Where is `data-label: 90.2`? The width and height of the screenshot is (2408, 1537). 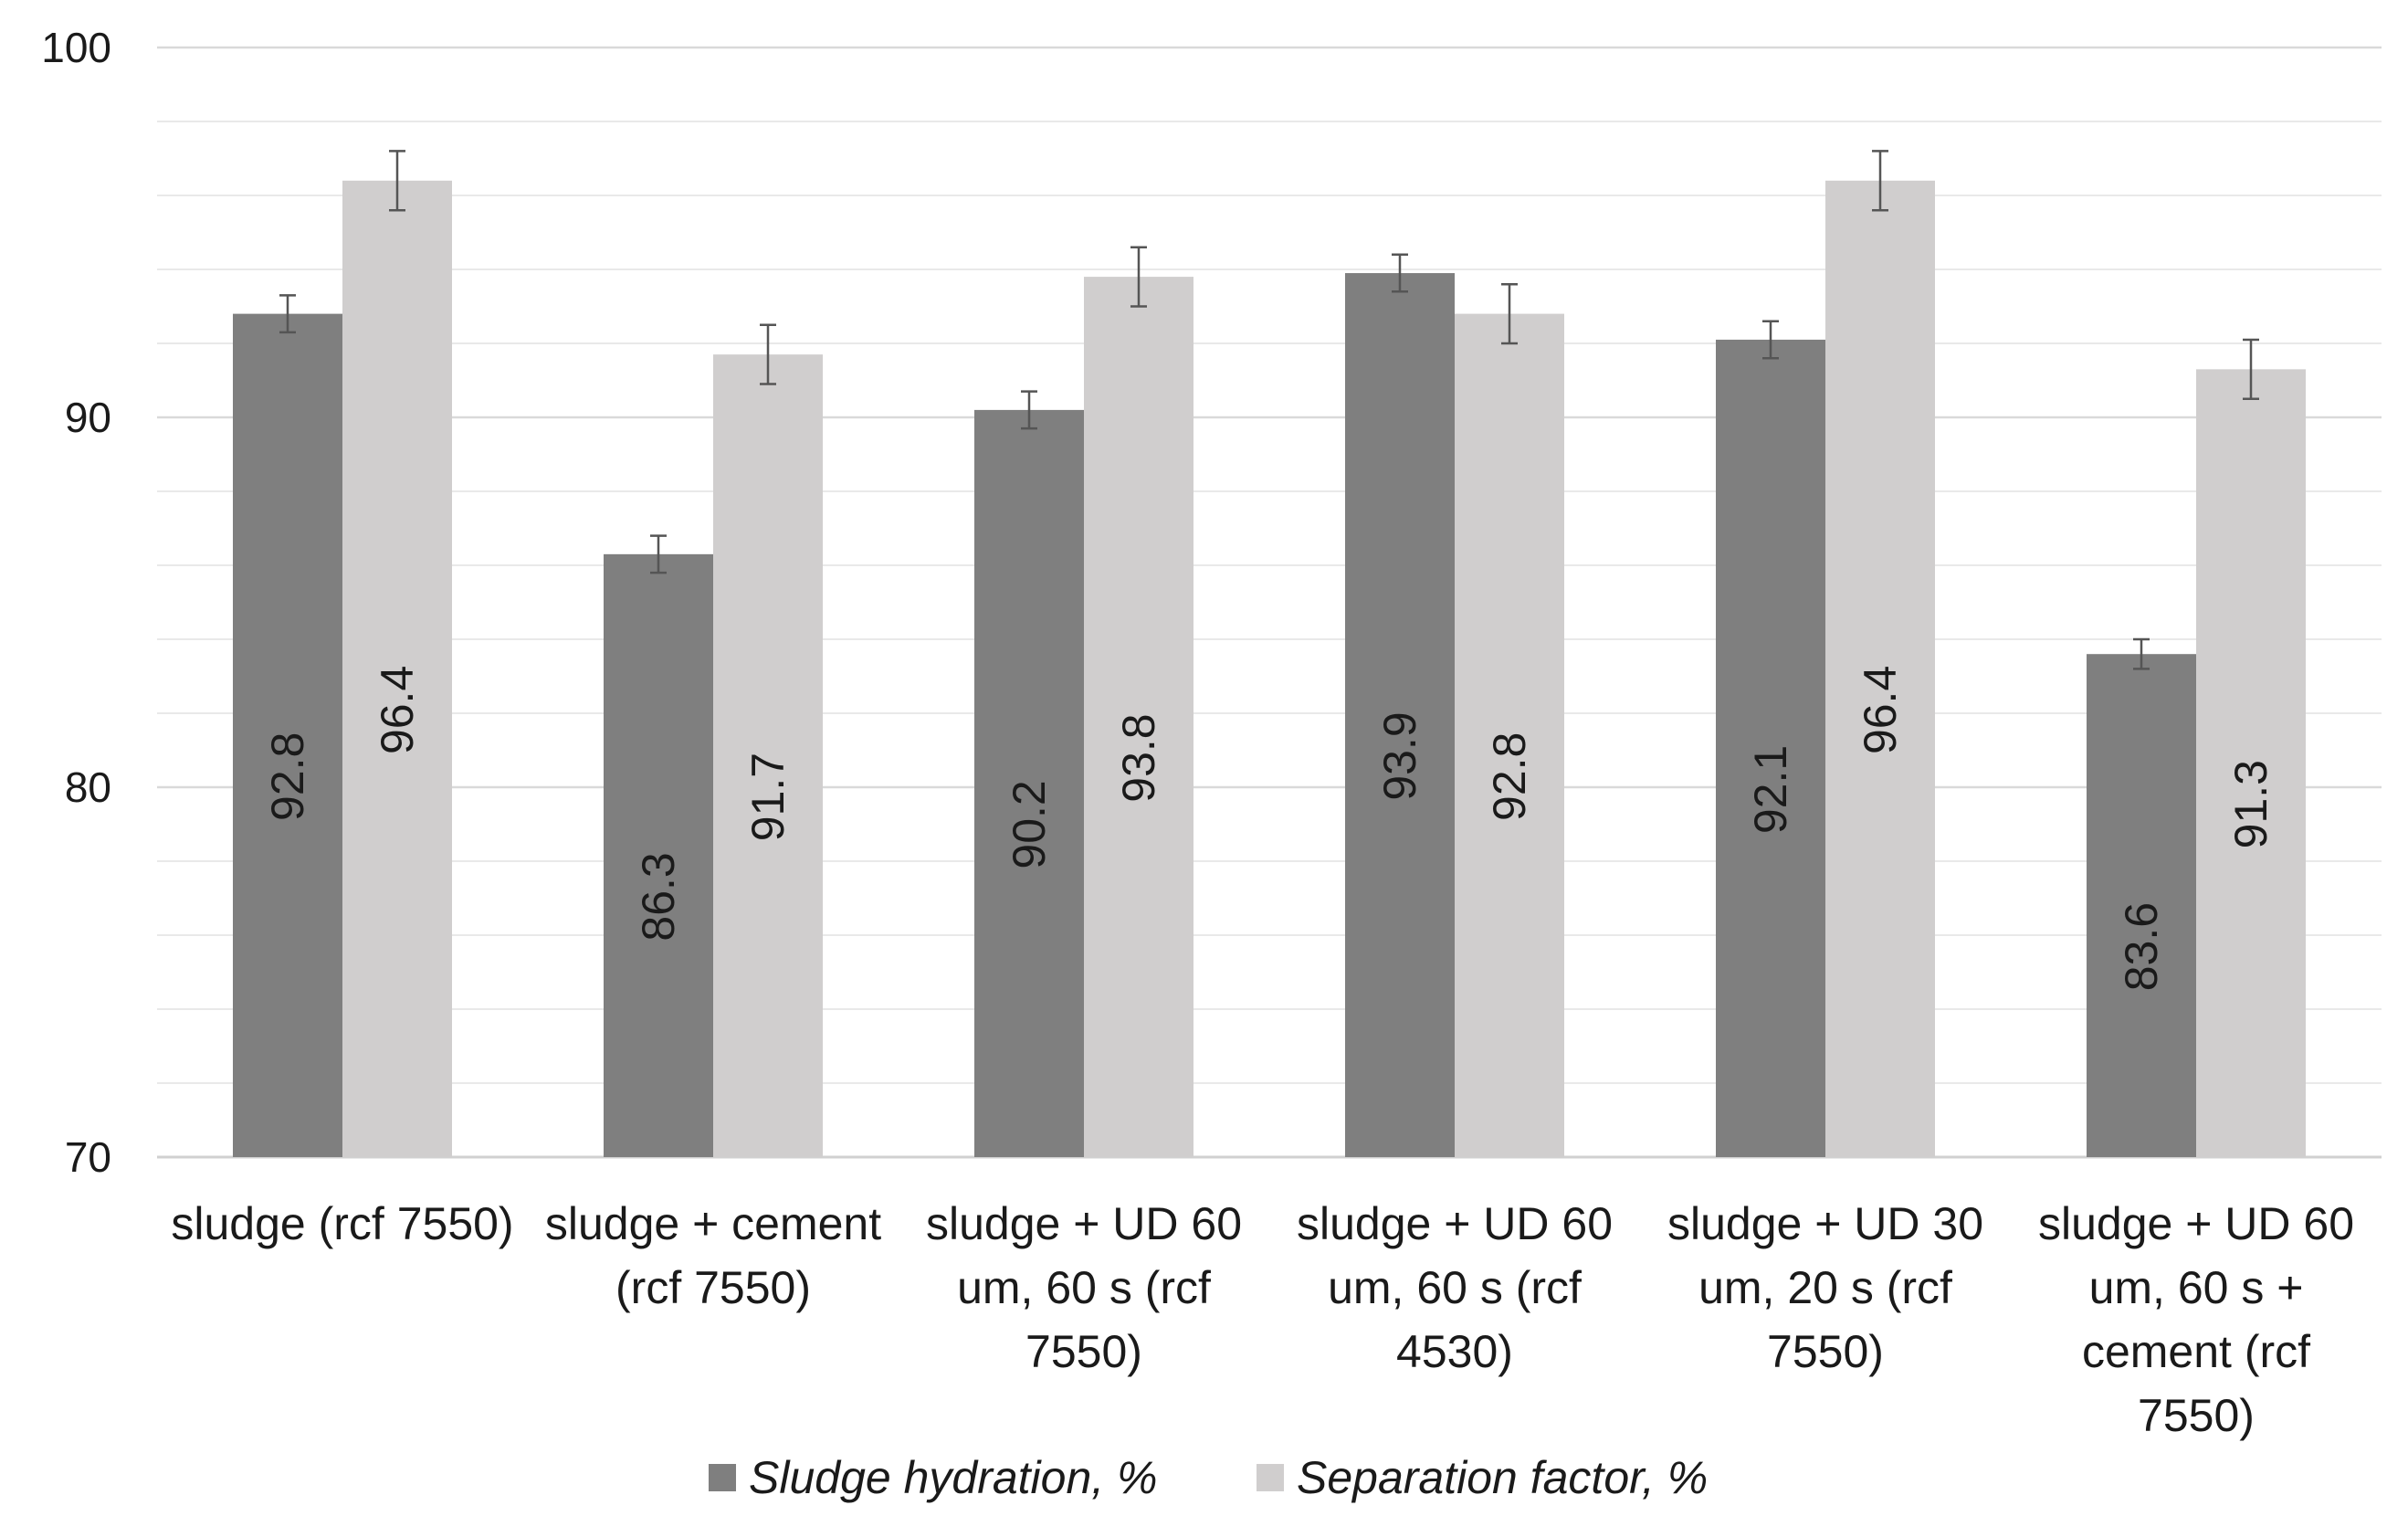 data-label: 90.2 is located at coordinates (1029, 824).